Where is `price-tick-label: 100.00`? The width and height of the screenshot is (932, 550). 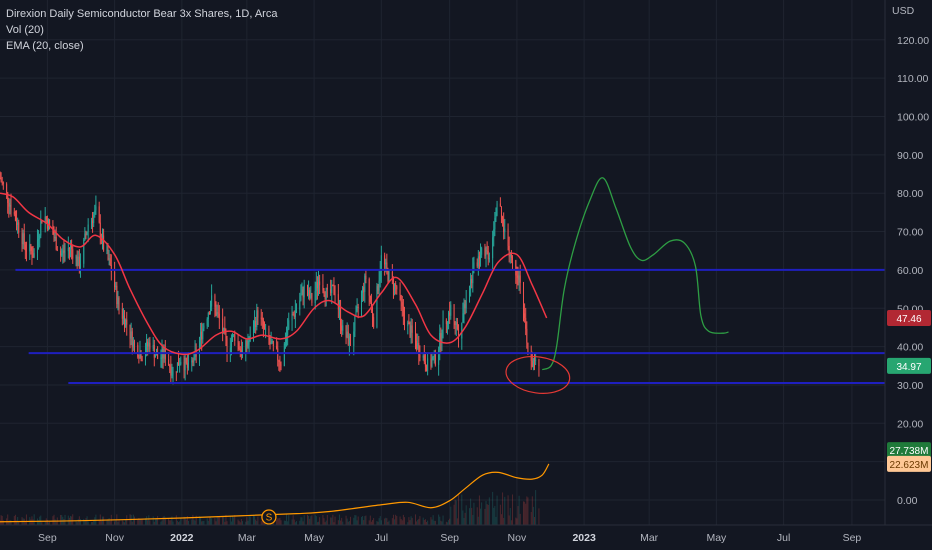
price-tick-label: 100.00 is located at coordinates (913, 118).